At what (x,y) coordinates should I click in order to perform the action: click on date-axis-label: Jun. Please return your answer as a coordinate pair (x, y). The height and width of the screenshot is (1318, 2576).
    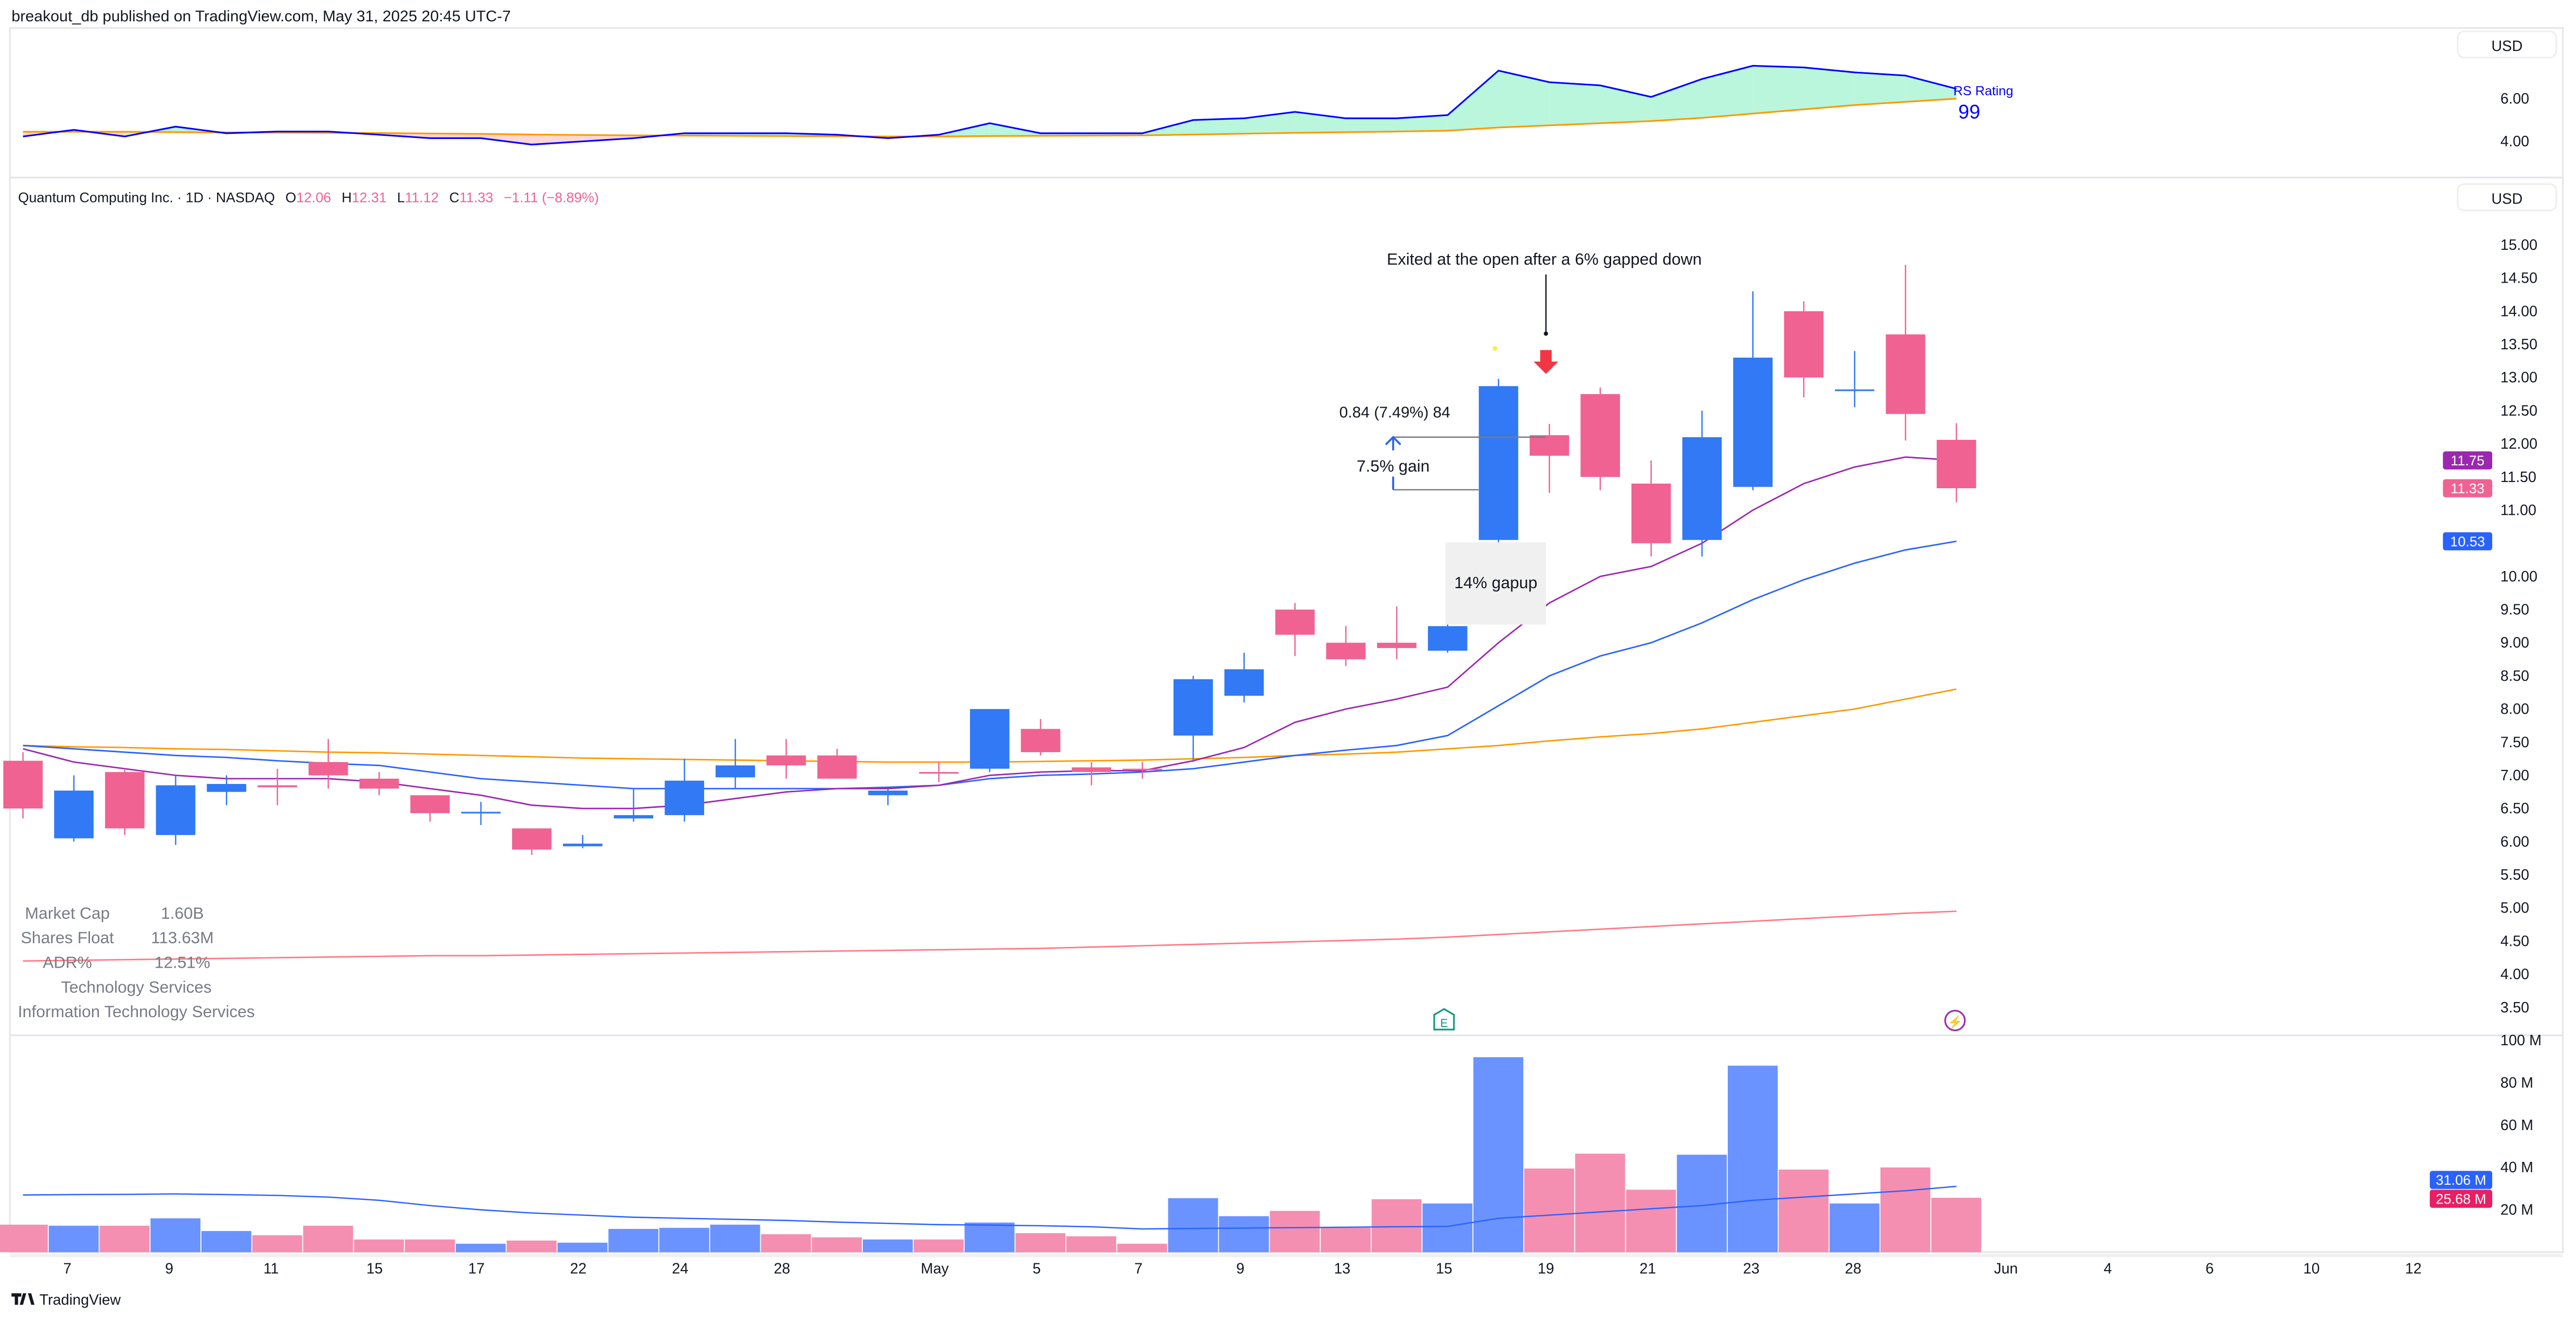
    Looking at the image, I should click on (2006, 1269).